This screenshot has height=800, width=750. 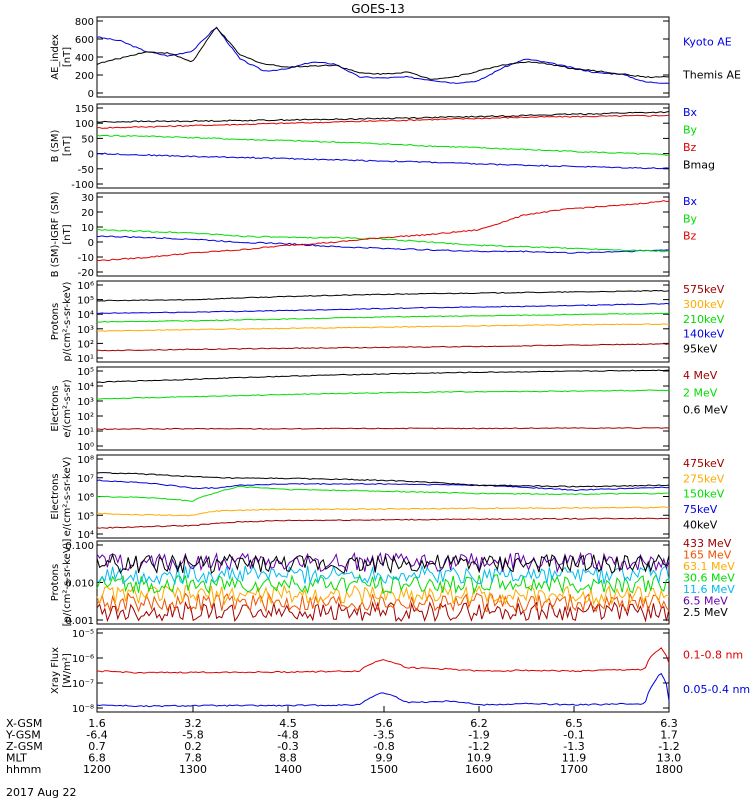 What do you see at coordinates (85, 432) in the screenshot?
I see `y-tick-label: 10¹` at bounding box center [85, 432].